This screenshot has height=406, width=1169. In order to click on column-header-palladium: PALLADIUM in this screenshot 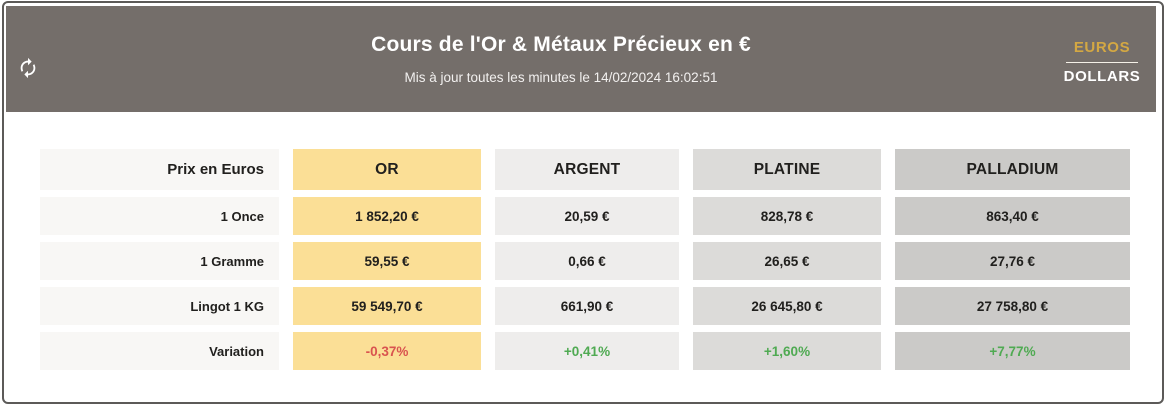, I will do `click(1012, 169)`.